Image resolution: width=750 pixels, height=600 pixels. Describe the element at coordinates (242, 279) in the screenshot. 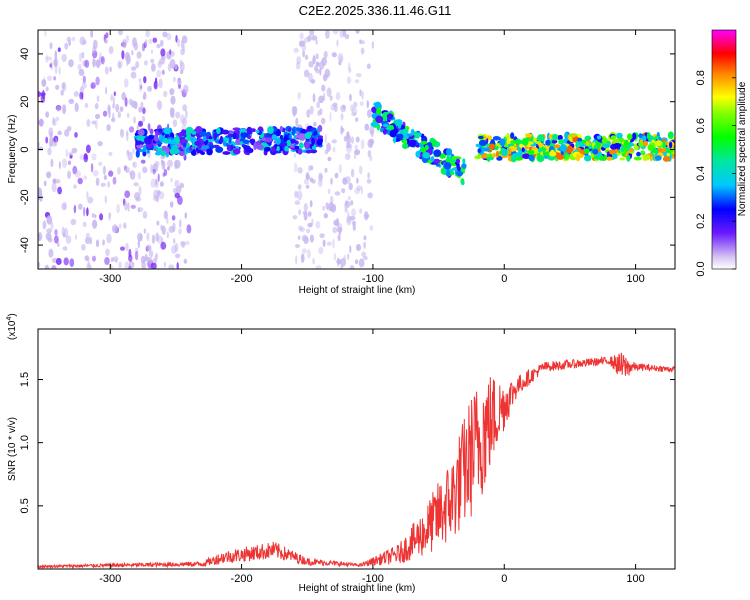

I see `spectrogram-x-tick-label: -200` at that location.